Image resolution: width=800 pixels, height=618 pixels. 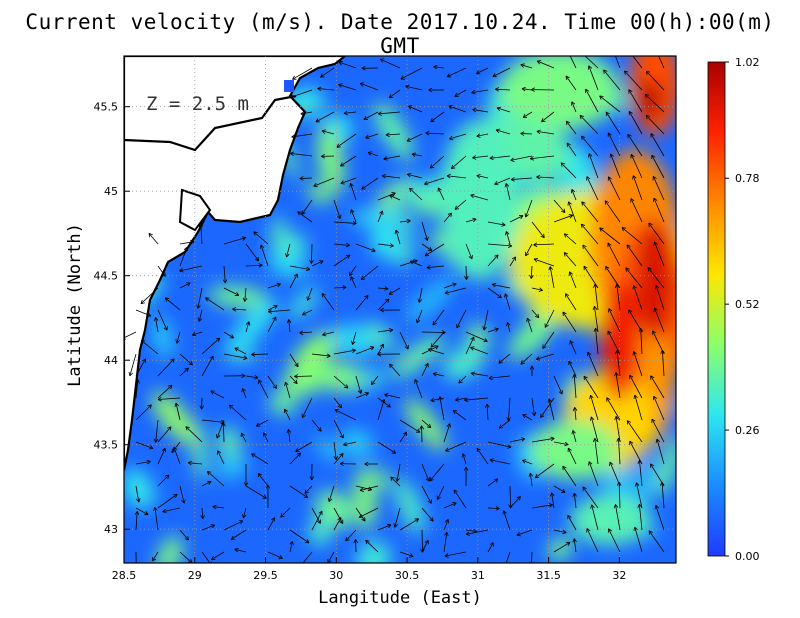 What do you see at coordinates (480, 200) in the screenshot?
I see `field-core` at bounding box center [480, 200].